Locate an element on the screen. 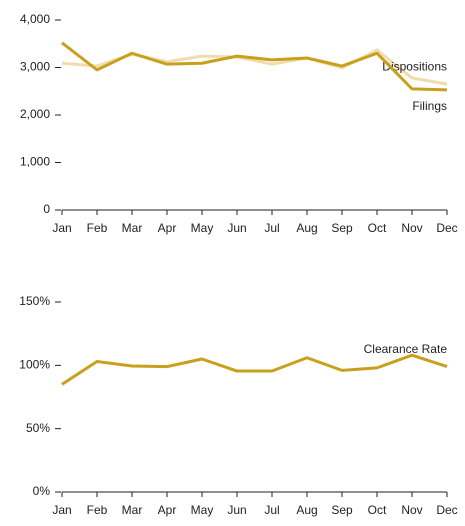  series-label: Filings is located at coordinates (429, 106).